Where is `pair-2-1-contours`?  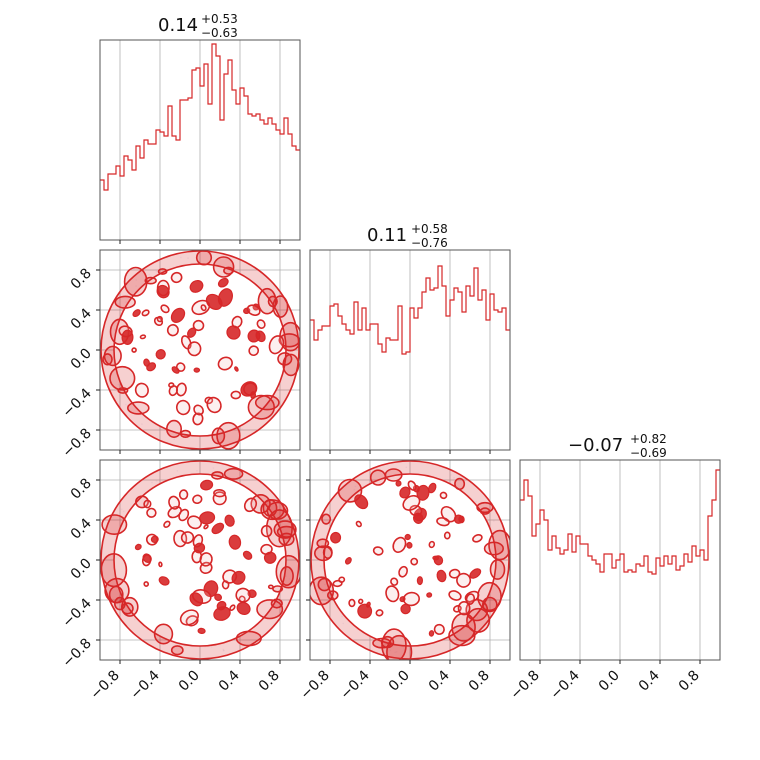
pair-2-1-contours is located at coordinates (410, 560).